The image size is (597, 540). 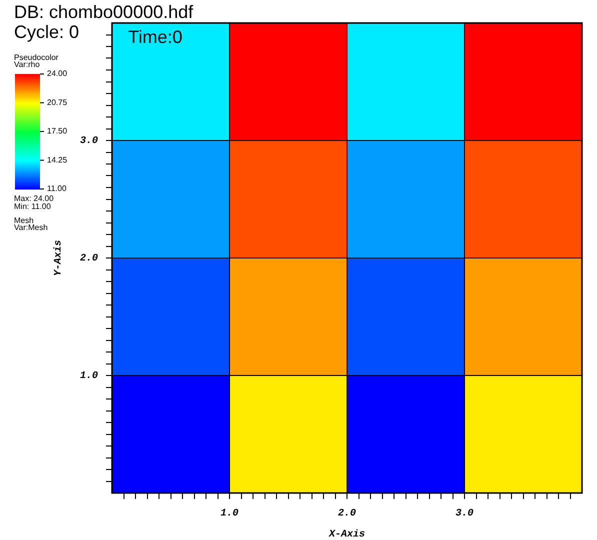 I want to click on chart-title: DB: chombo00000.hdf, so click(x=104, y=12).